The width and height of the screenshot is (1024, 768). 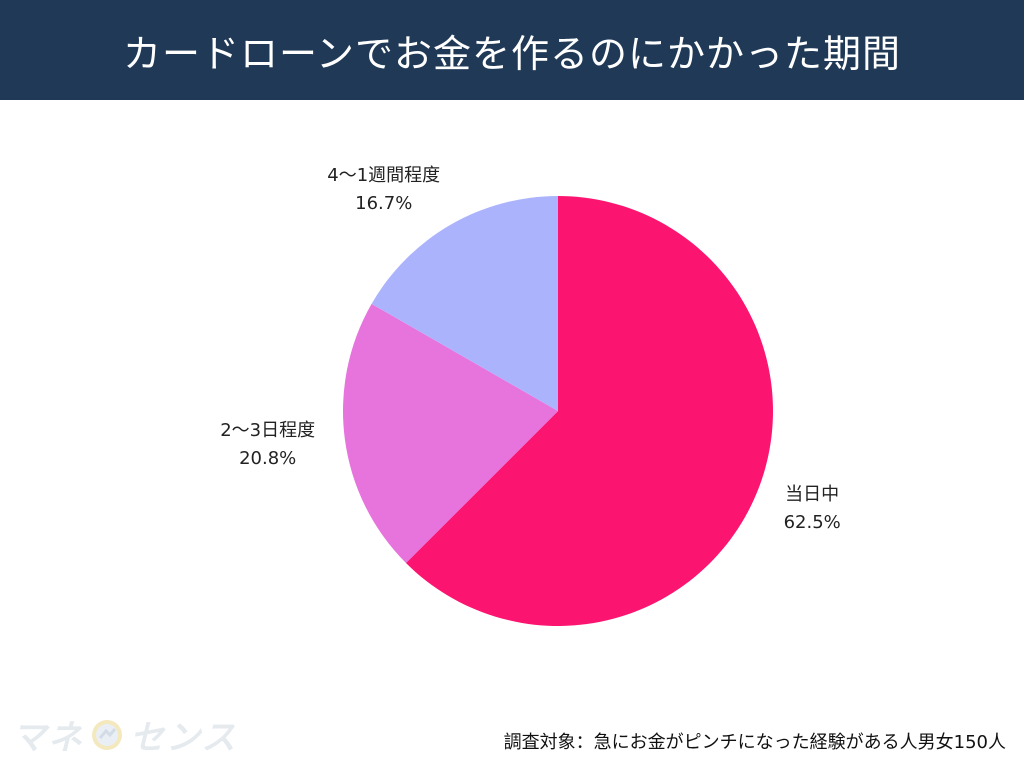 I want to click on slice-percent: 20.8%, so click(x=268, y=458).